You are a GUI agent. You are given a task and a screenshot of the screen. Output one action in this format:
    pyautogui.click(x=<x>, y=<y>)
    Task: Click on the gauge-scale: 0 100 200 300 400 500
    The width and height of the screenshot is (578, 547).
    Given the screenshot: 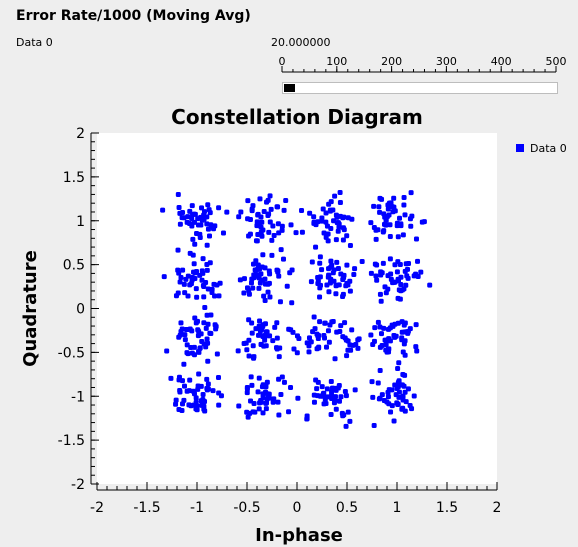 What is the action you would take?
    pyautogui.click(x=423, y=64)
    